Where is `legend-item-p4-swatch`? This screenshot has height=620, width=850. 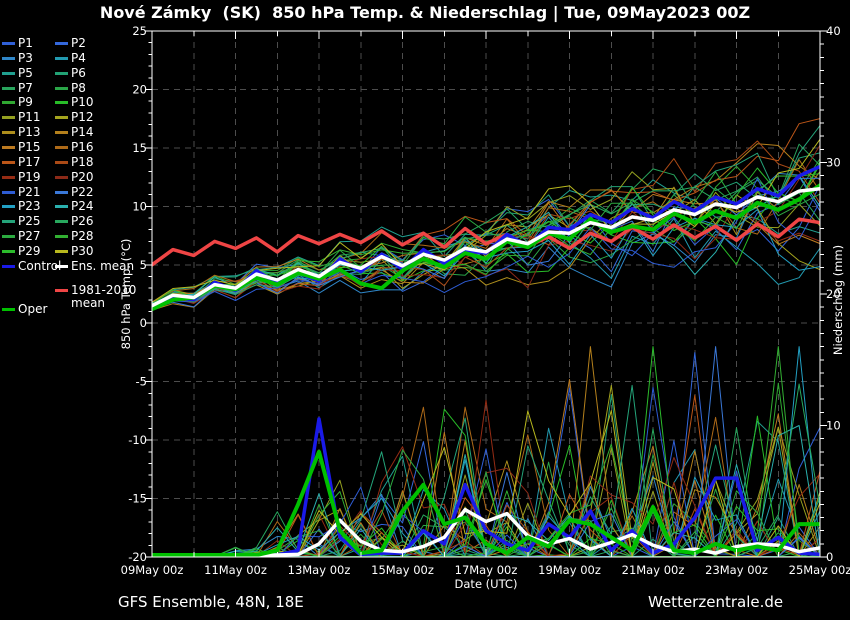 legend-item-p4-swatch is located at coordinates (61, 58).